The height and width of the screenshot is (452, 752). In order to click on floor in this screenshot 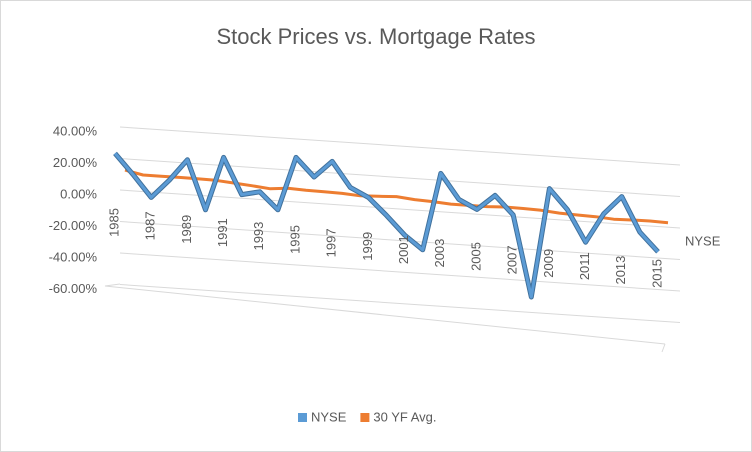, I will do `click(385, 318)`.